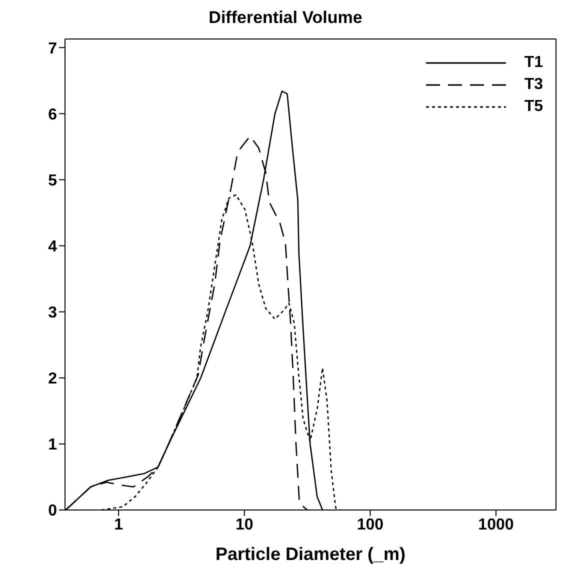  I want to click on x-axis-title: Particle Diameter (_m), so click(310, 554).